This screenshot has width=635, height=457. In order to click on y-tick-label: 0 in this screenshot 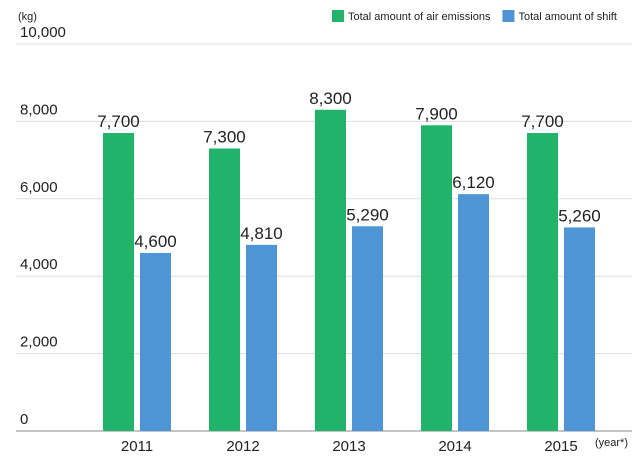, I will do `click(24, 419)`.